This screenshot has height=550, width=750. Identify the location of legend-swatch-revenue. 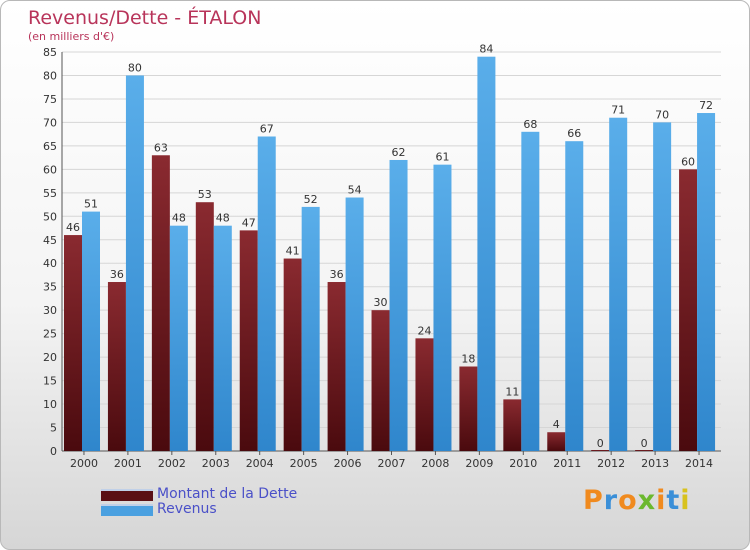
(127, 510).